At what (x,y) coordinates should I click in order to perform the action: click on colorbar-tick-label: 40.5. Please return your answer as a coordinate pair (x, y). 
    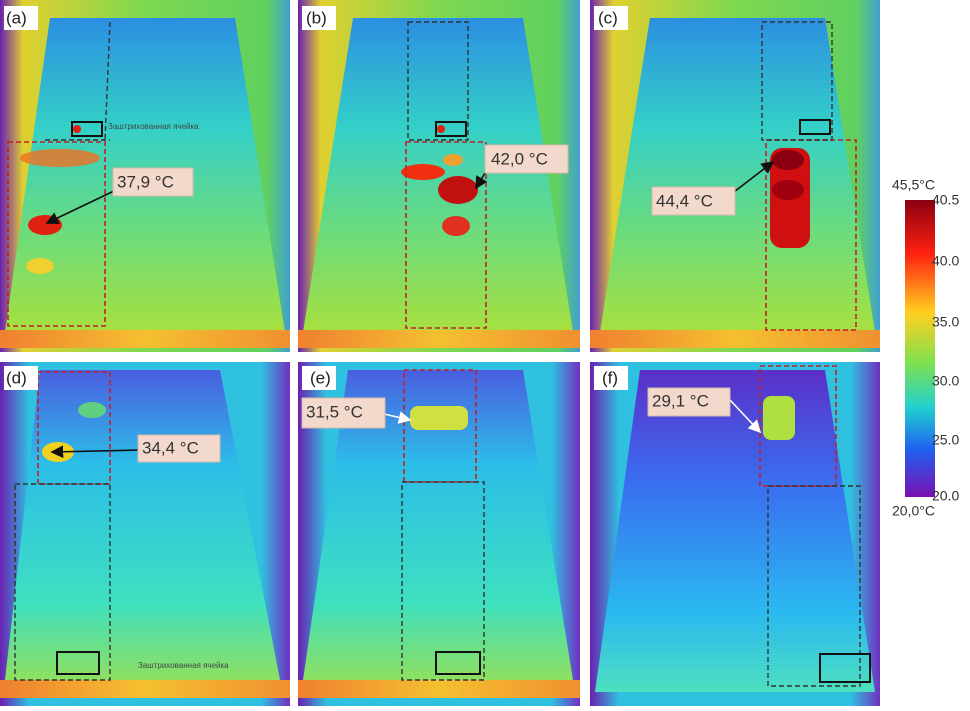
    Looking at the image, I should click on (945, 200).